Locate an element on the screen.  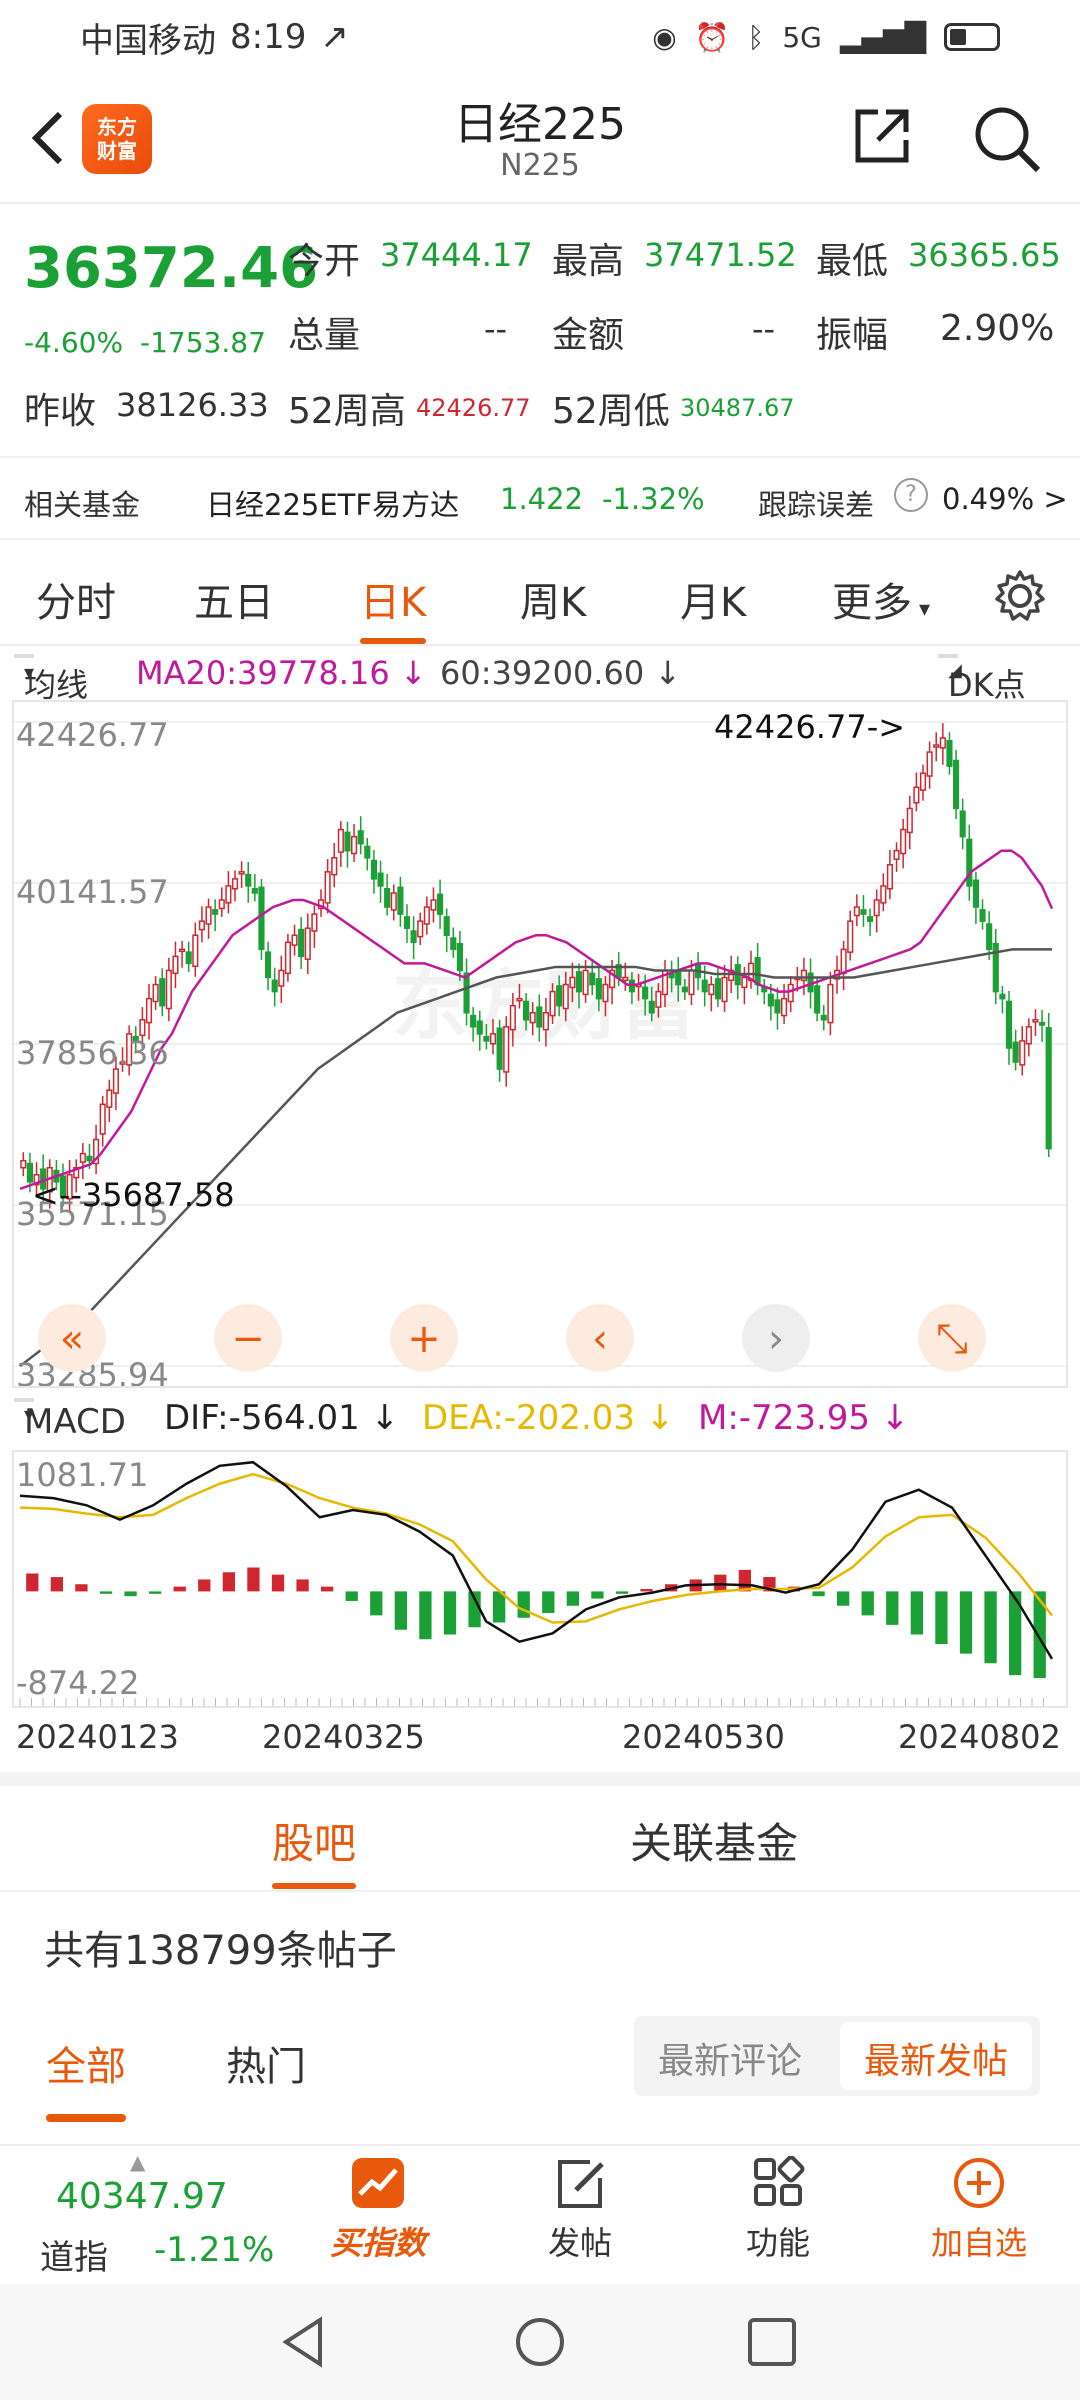
chevron-left-button: ‹ is located at coordinates (600, 1338).